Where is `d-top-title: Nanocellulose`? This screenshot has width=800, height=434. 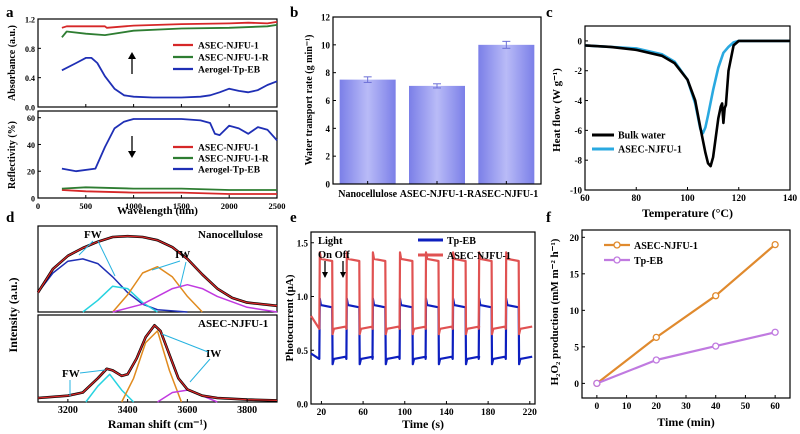
d-top-title: Nanocellulose is located at coordinates (230, 235).